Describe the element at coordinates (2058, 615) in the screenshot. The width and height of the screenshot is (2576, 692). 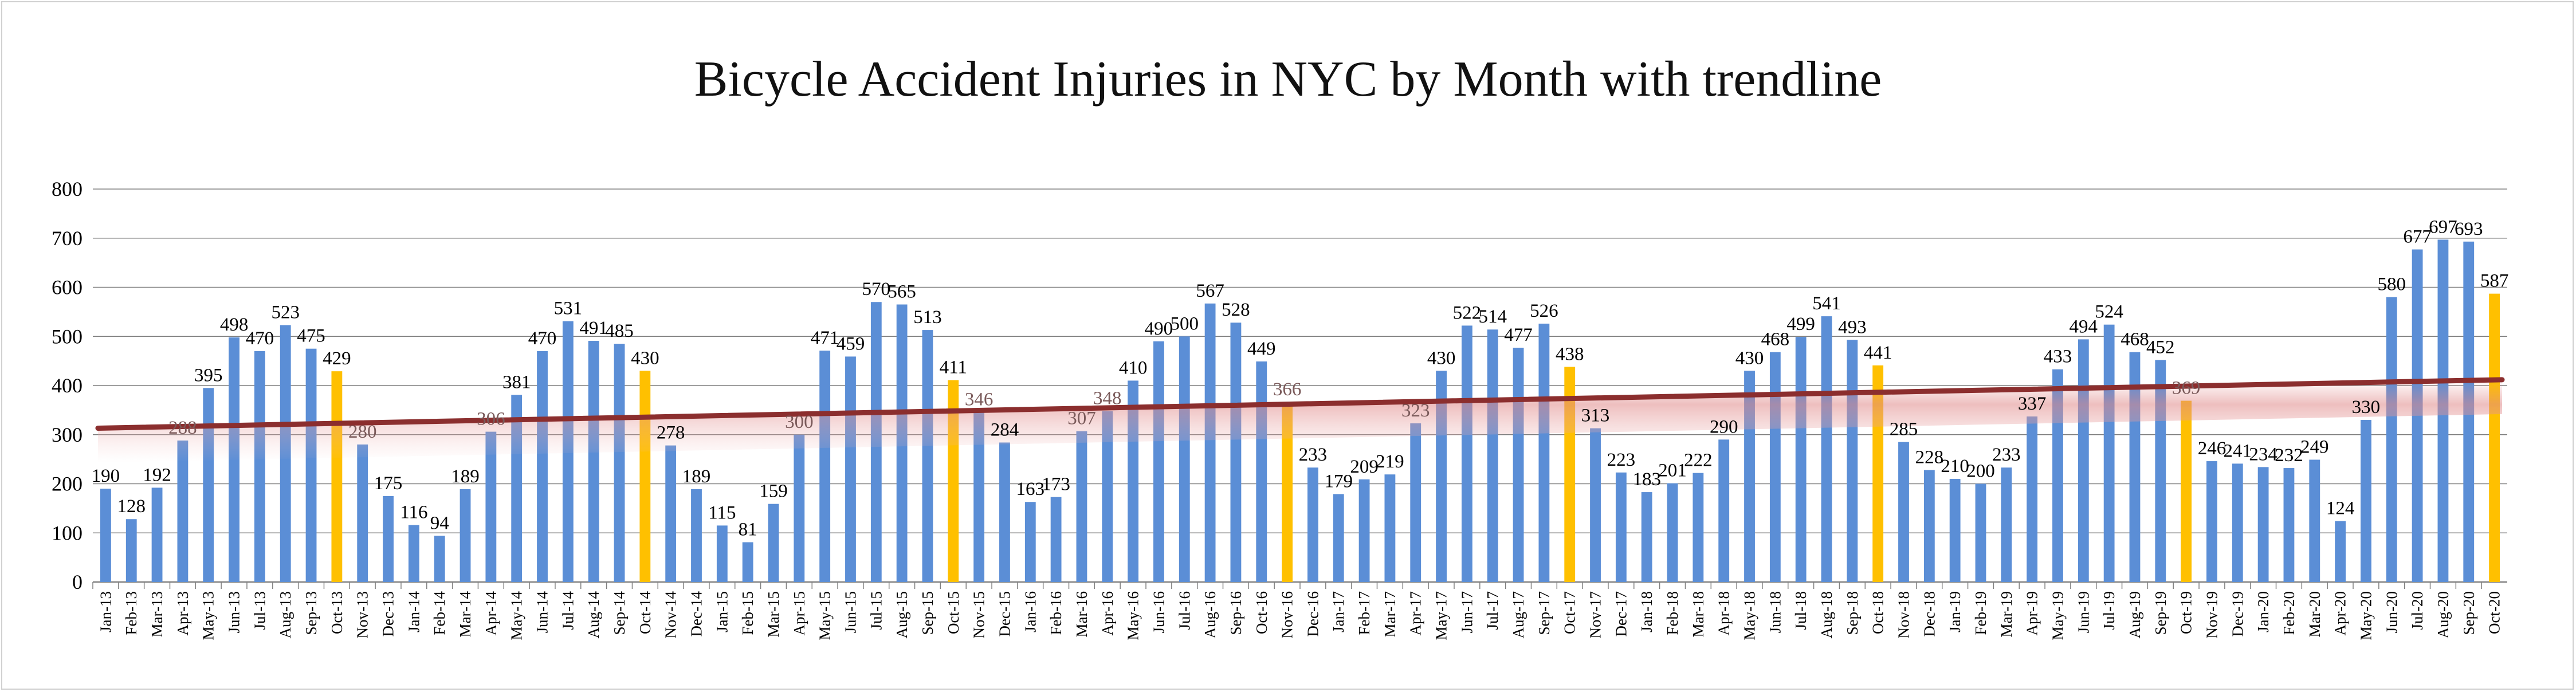
I see `x-tick-label: May-19` at that location.